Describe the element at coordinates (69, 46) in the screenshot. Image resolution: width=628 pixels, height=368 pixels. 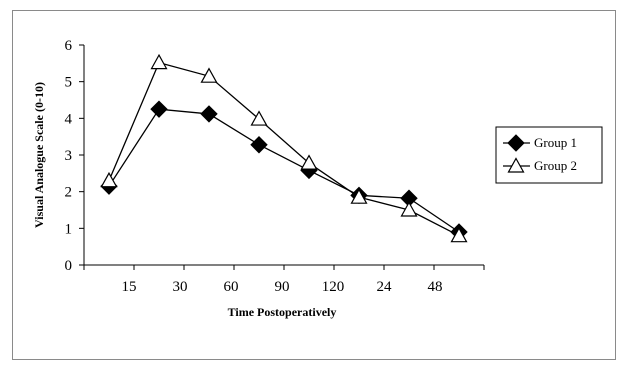
I see `y-tick-label: 6` at that location.